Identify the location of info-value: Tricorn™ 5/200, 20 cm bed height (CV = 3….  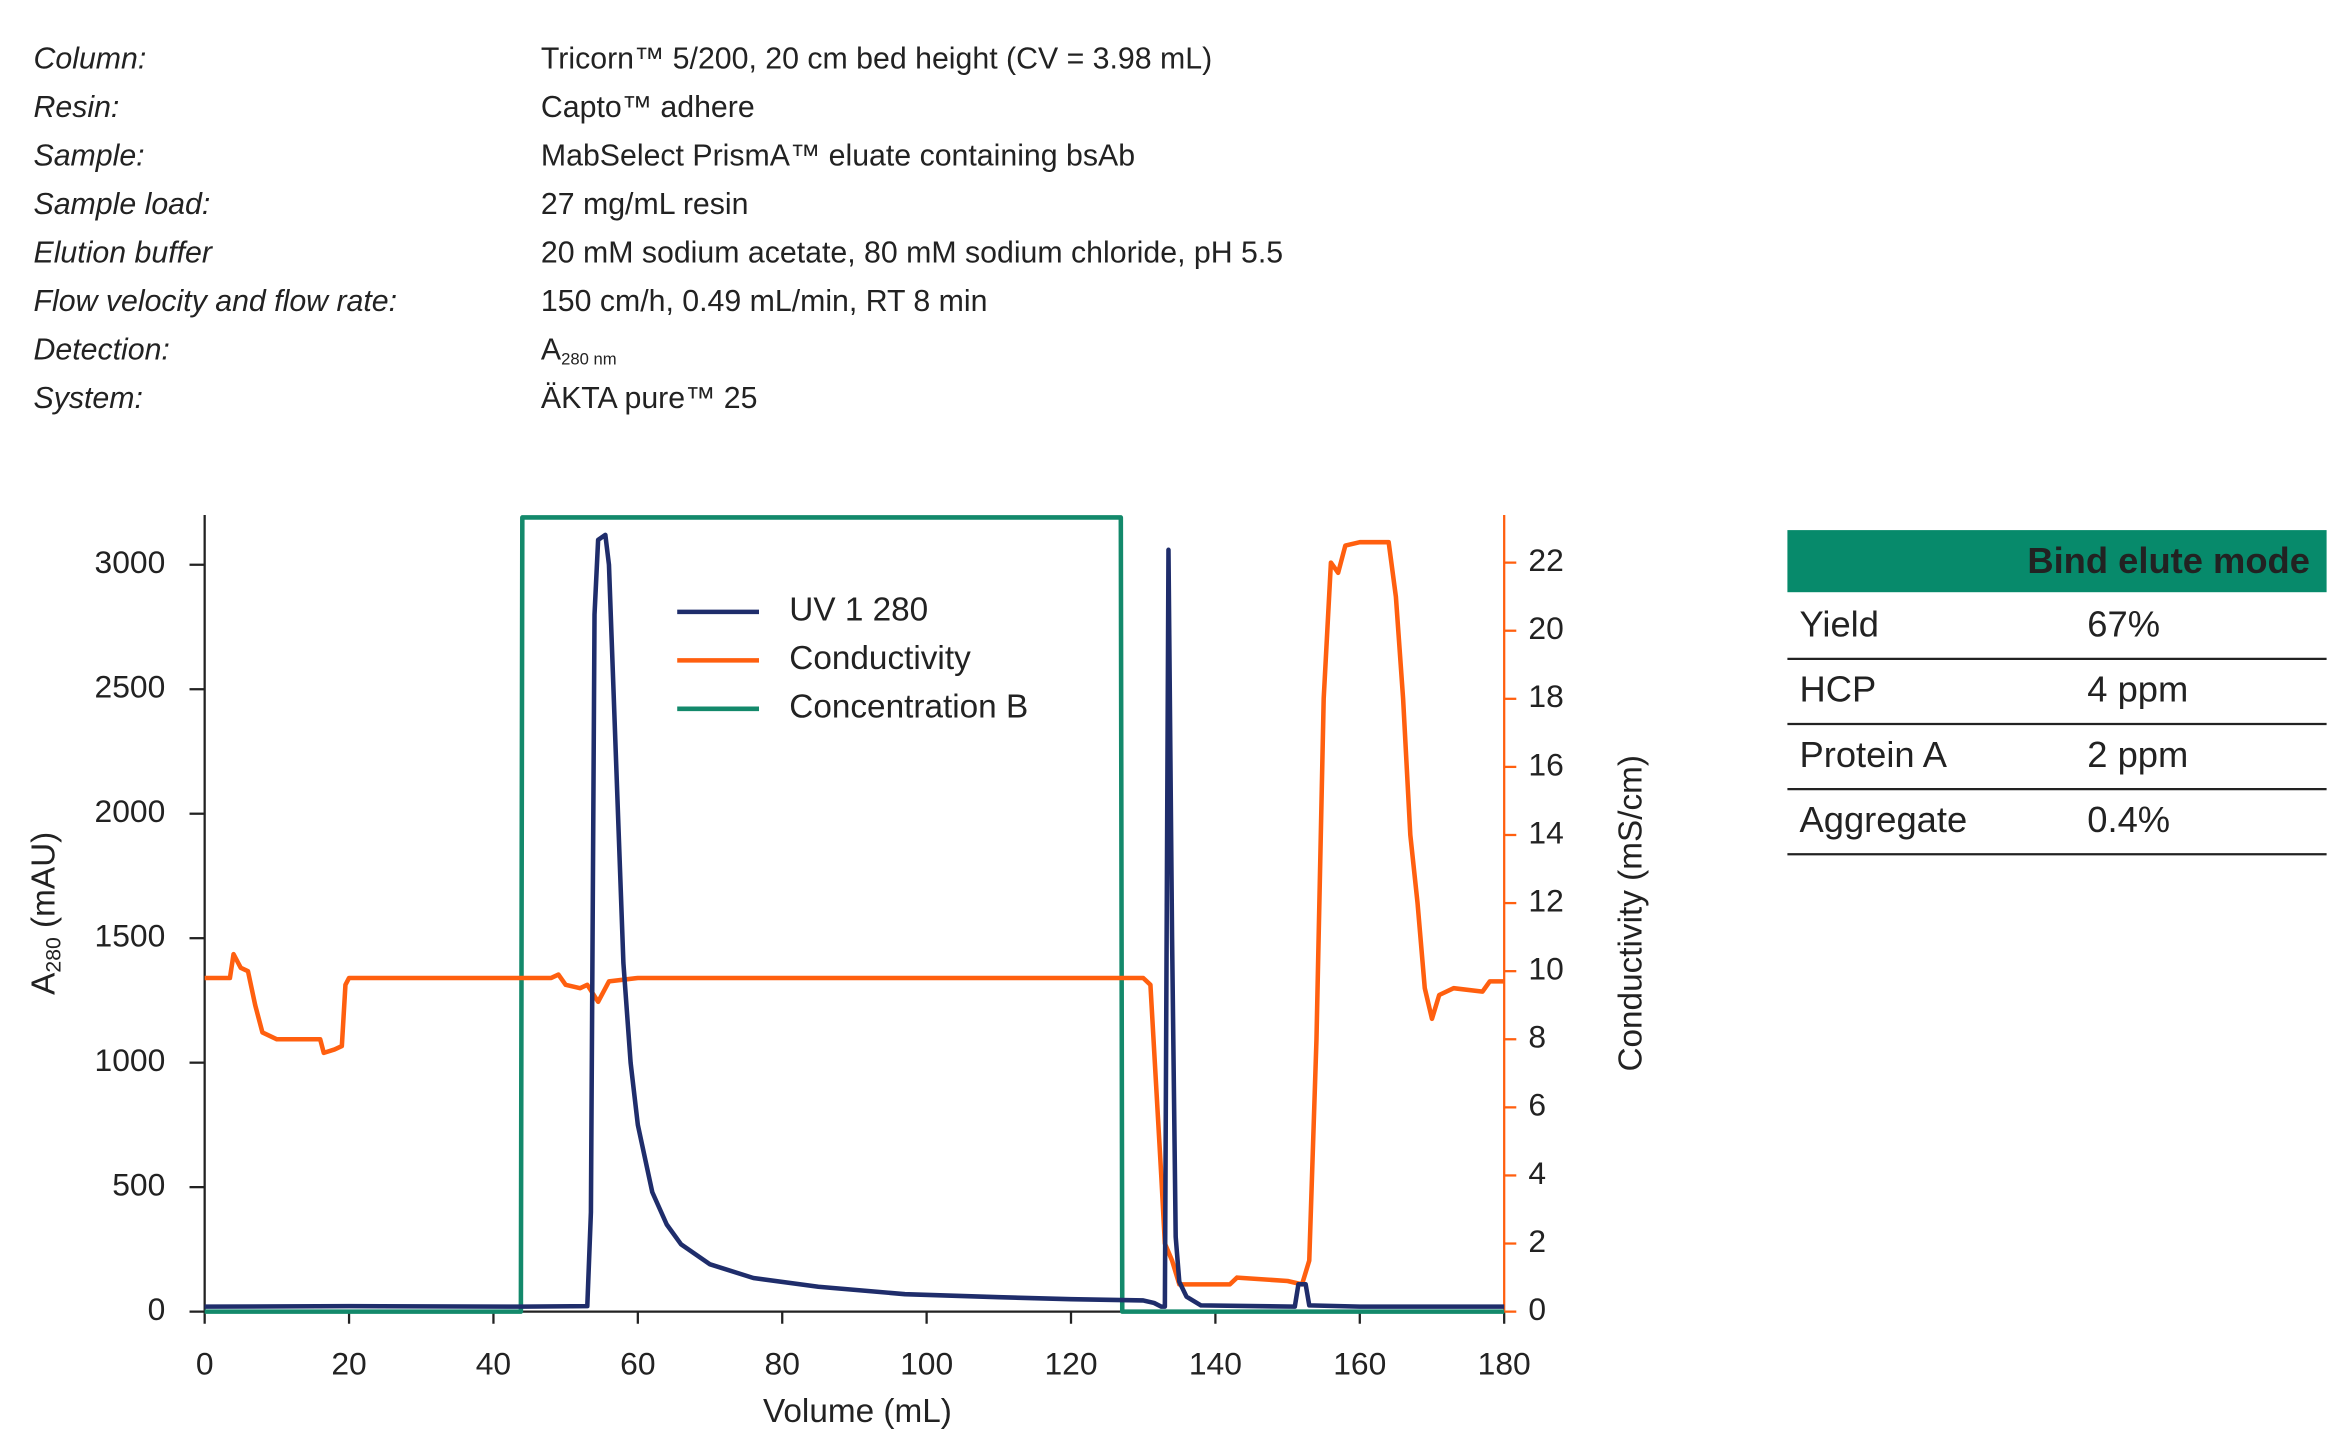
(876, 59).